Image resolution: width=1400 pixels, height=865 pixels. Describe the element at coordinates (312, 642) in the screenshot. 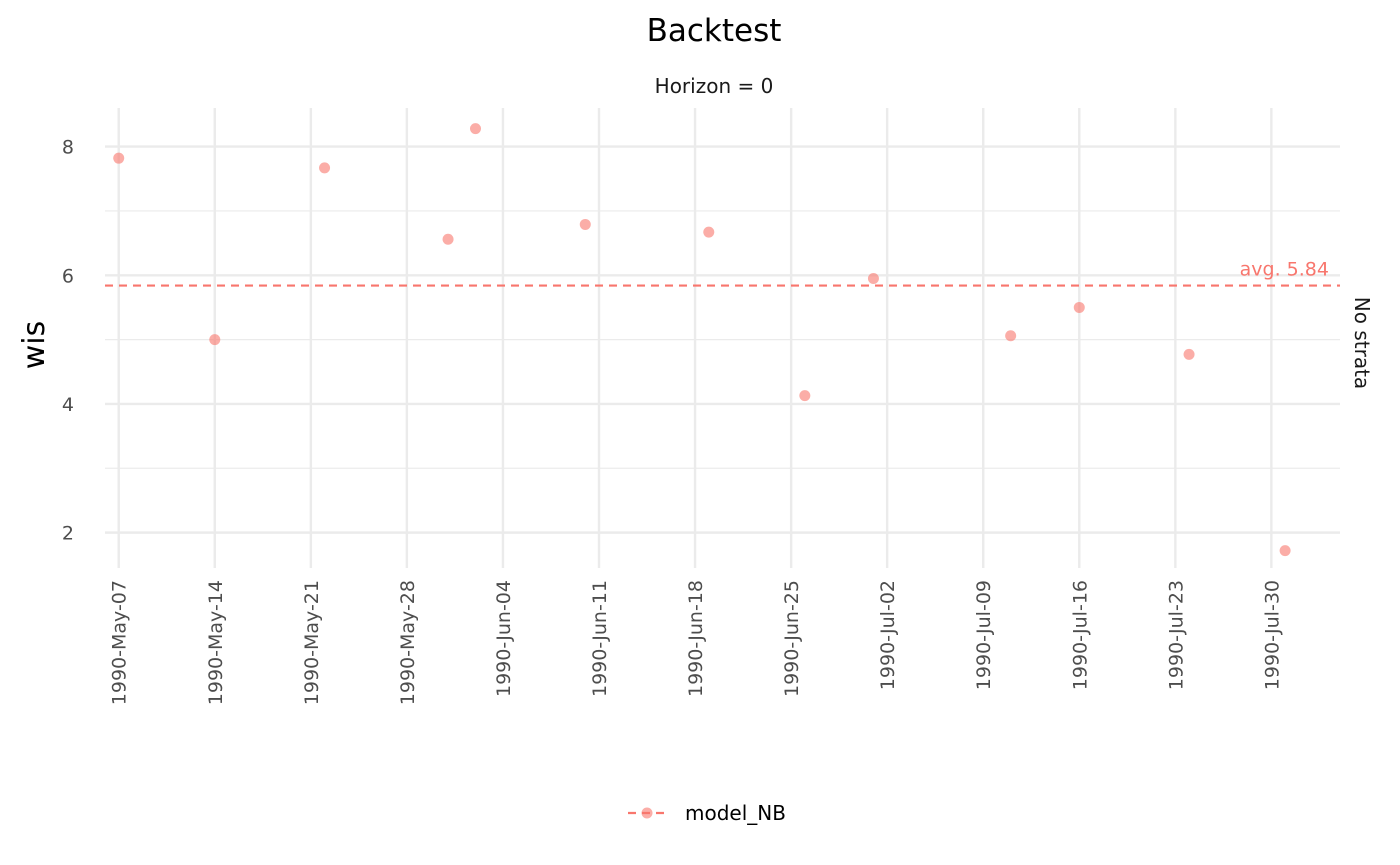

I see `x-tick-label: 1990-May-21` at that location.